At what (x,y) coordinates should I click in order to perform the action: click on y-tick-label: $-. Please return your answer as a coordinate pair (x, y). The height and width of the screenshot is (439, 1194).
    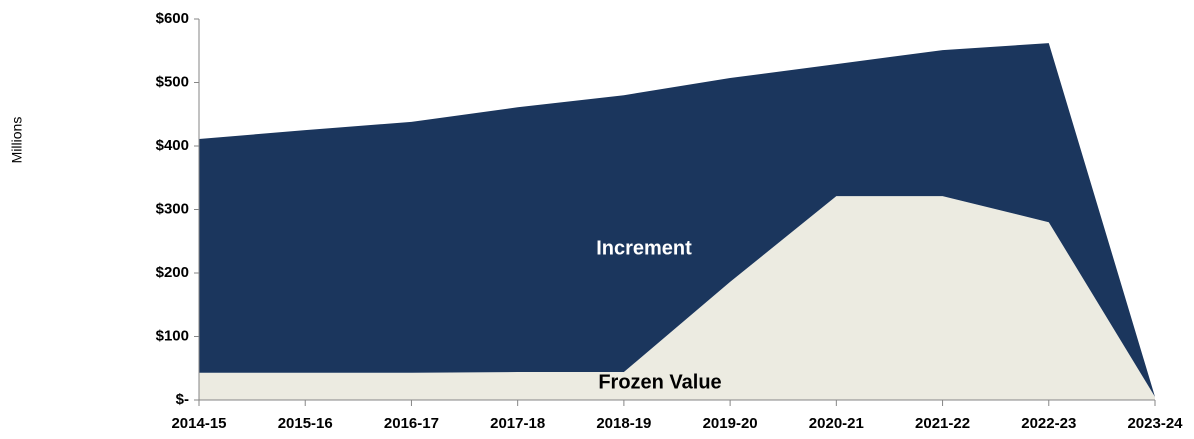
    Looking at the image, I should click on (182, 399).